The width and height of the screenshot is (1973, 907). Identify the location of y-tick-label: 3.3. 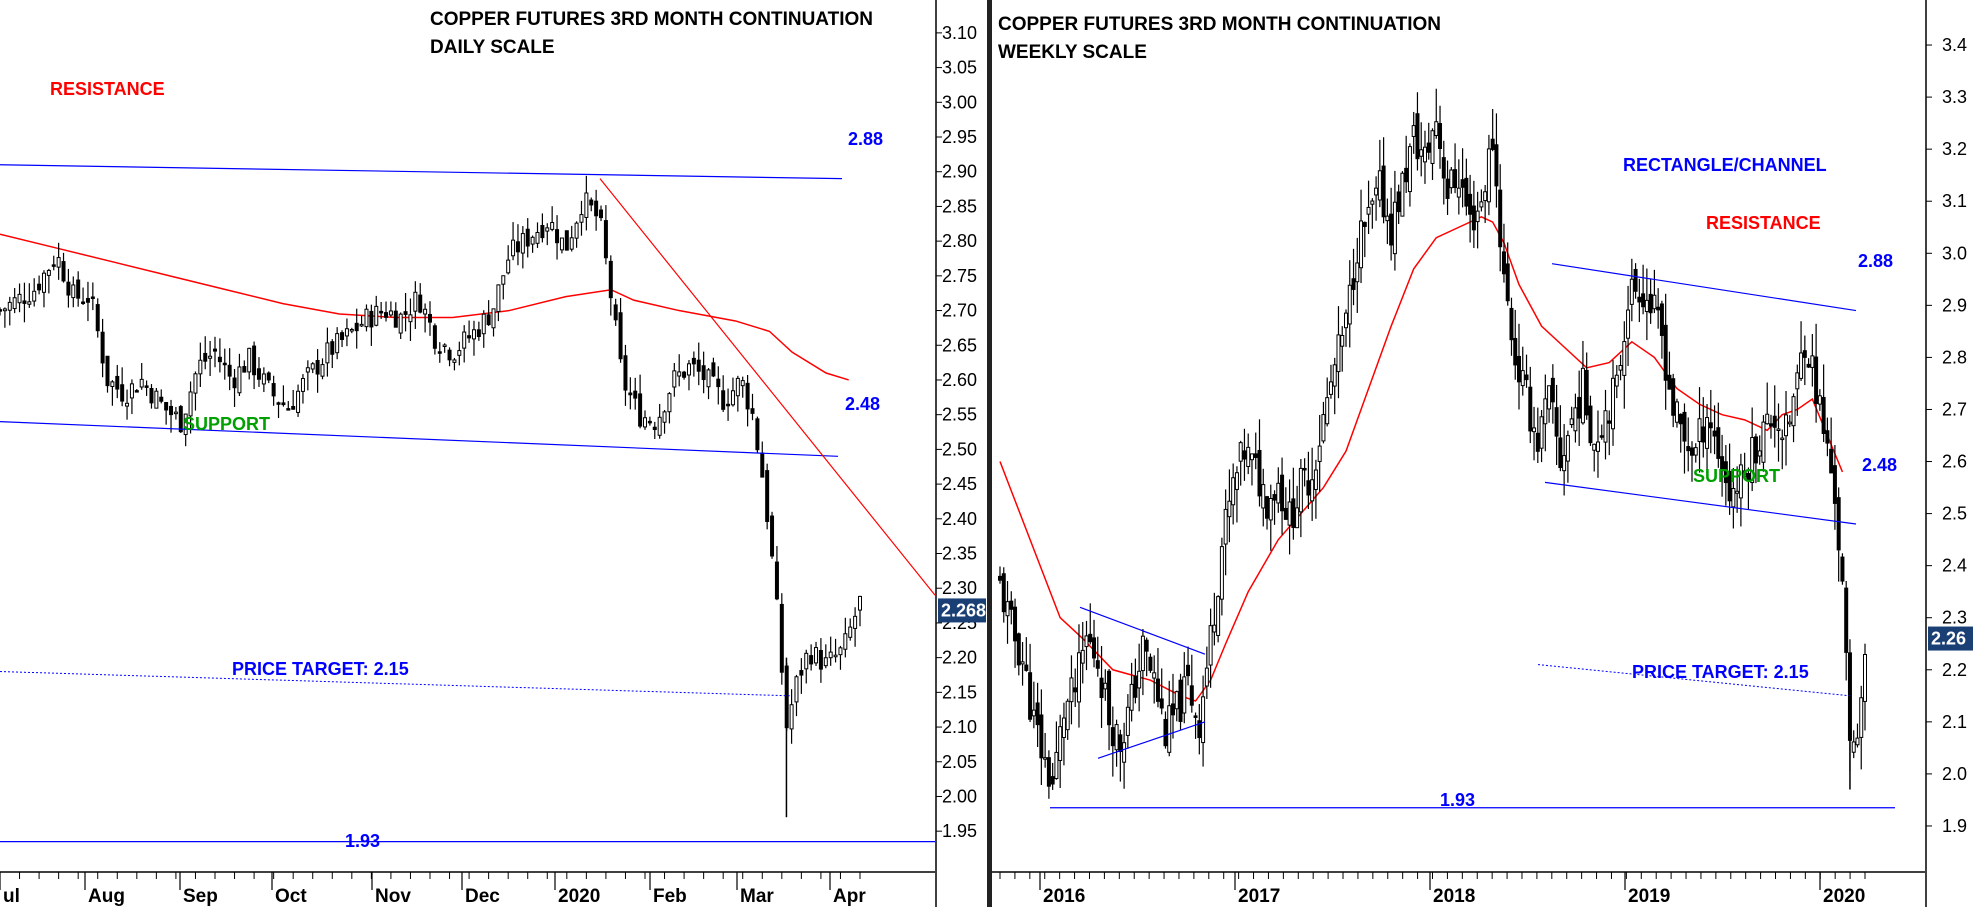
(1954, 97).